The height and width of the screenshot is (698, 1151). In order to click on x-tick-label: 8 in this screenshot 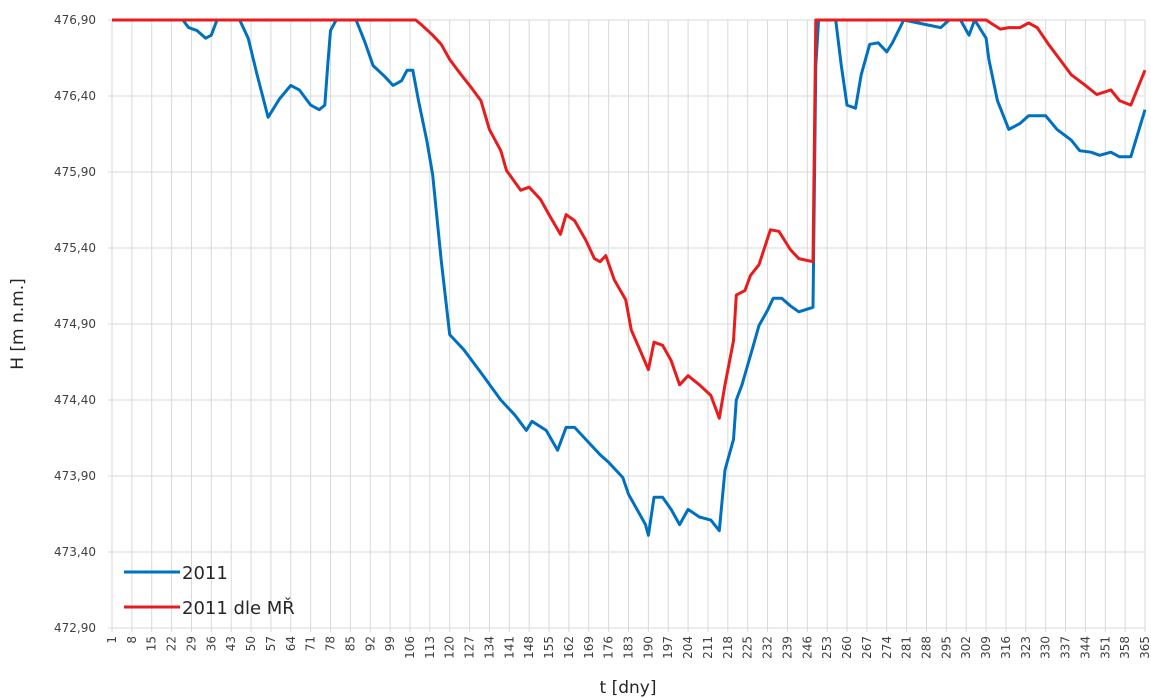, I will do `click(132, 640)`.